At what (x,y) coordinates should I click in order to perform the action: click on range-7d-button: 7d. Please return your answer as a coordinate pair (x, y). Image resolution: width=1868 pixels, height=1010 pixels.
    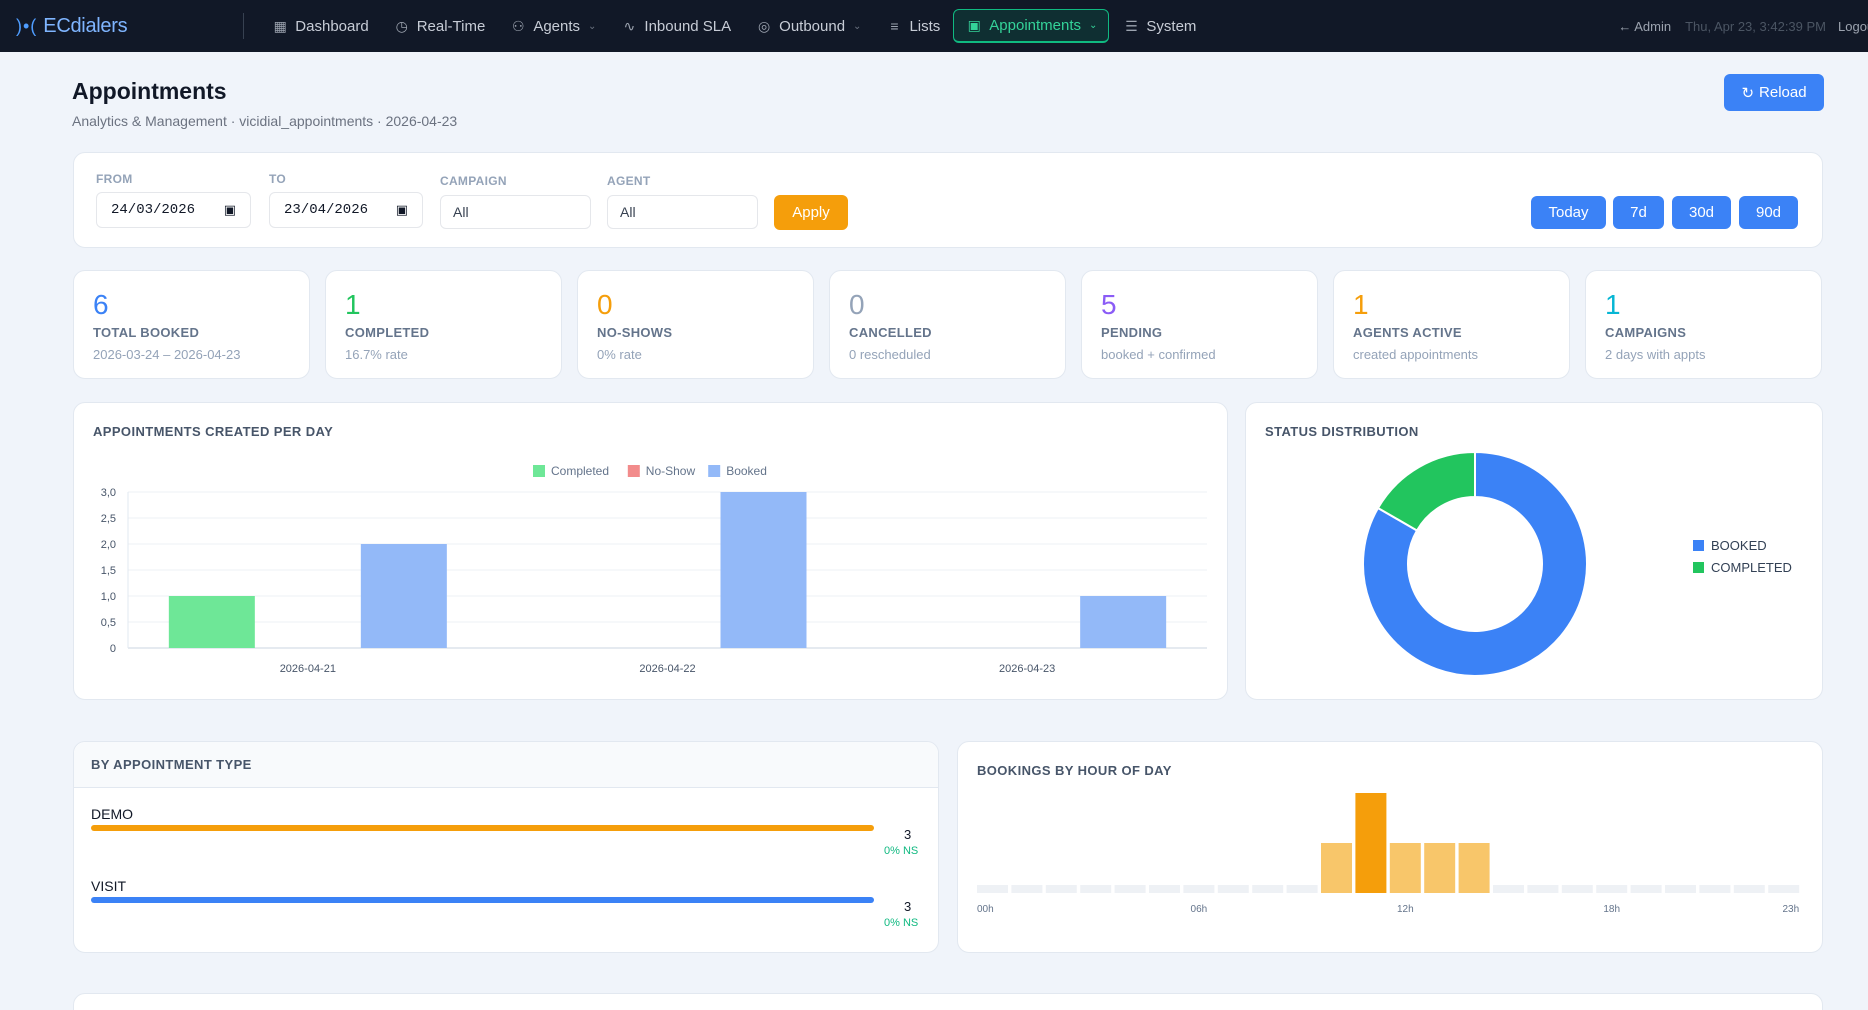
    Looking at the image, I should click on (1638, 212).